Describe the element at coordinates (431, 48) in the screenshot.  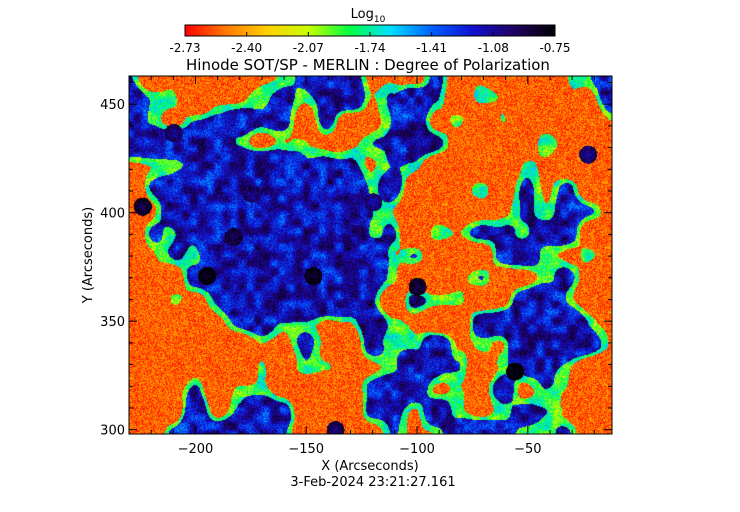
I see `colorbar-tick-label: -1.41` at that location.